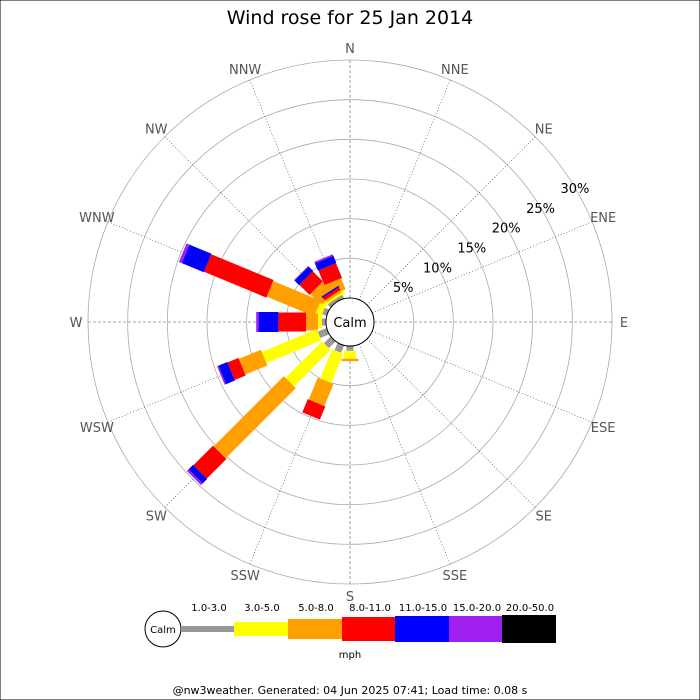 The height and width of the screenshot is (700, 700). I want to click on legend-bin-label-3: 8.0-11.0, so click(370, 608).